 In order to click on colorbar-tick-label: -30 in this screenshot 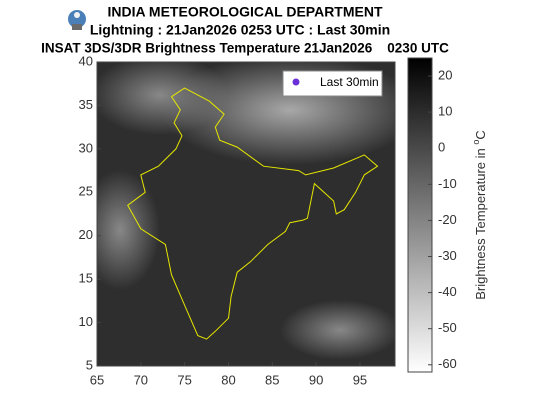, I will do `click(447, 255)`.